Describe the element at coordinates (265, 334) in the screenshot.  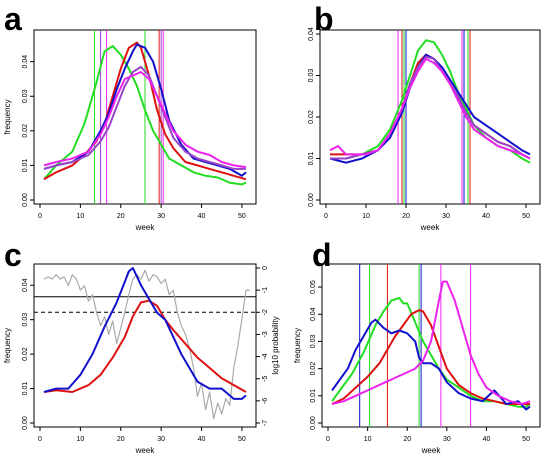
I see `y2-tick-label: -3` at that location.